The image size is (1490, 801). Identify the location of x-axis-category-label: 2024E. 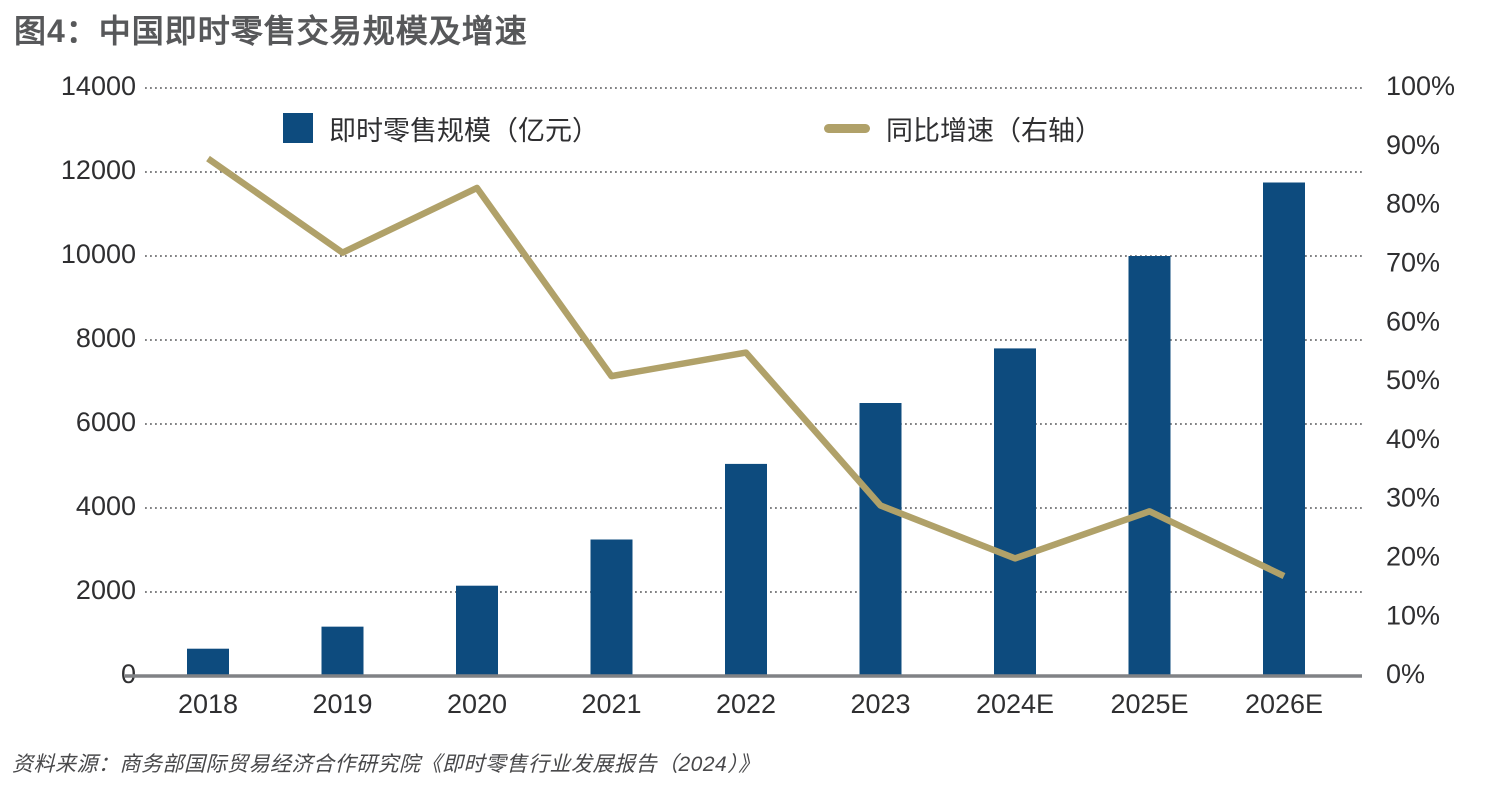
(1015, 704).